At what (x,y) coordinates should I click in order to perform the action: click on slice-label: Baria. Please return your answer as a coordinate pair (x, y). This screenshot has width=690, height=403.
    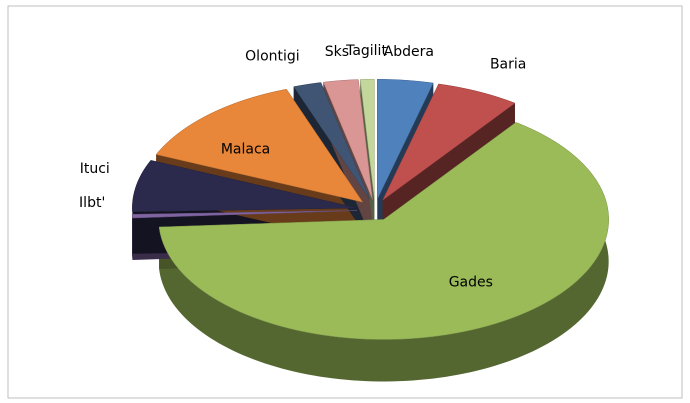
    Looking at the image, I should click on (508, 65).